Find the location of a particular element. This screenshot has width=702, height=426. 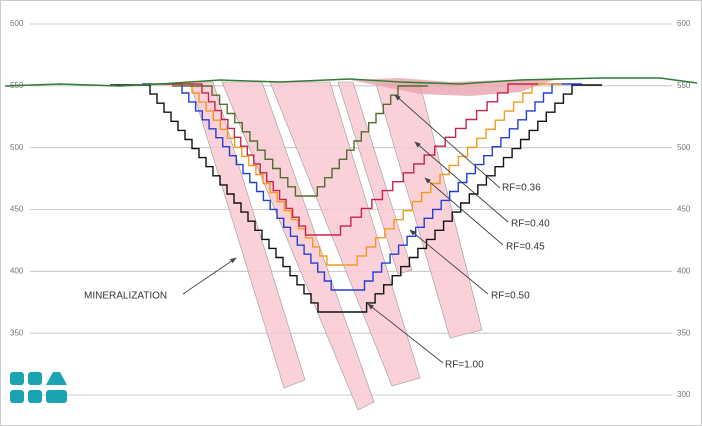

left-tick-label: 450 is located at coordinates (17, 209).